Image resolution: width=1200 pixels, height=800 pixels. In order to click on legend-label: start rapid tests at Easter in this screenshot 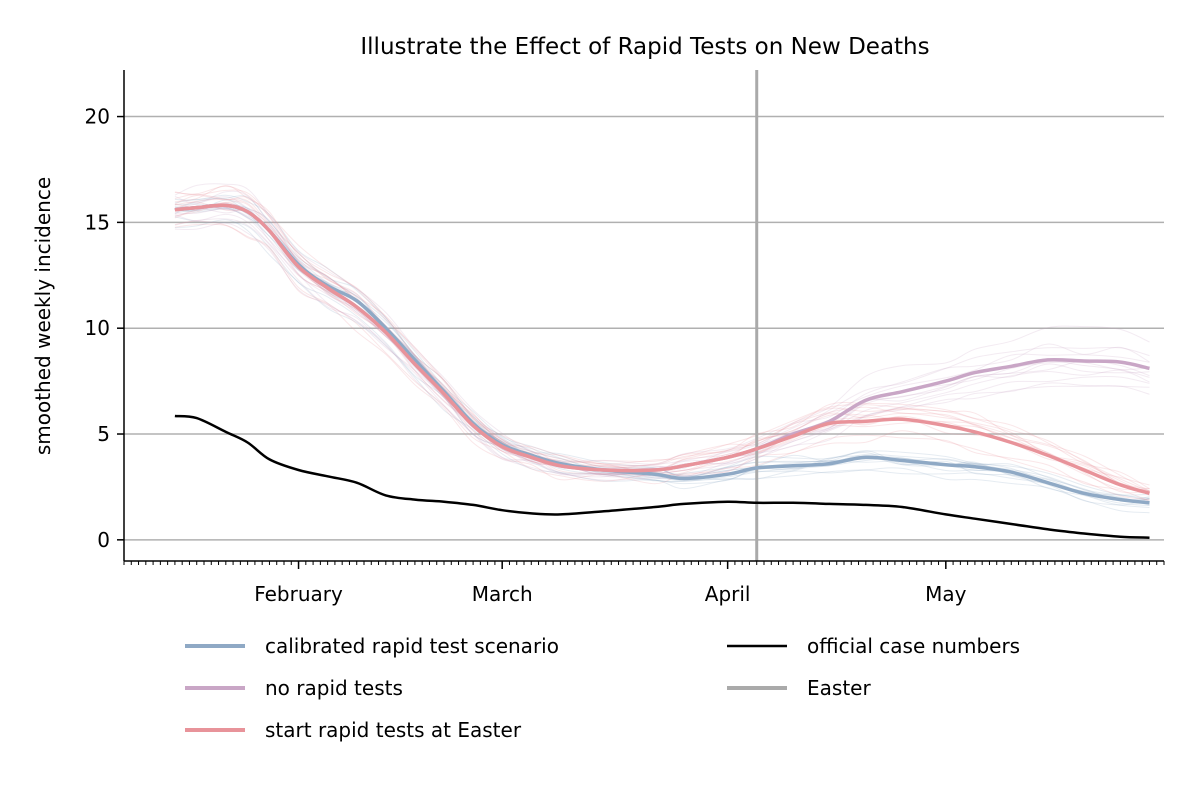, I will do `click(393, 730)`.